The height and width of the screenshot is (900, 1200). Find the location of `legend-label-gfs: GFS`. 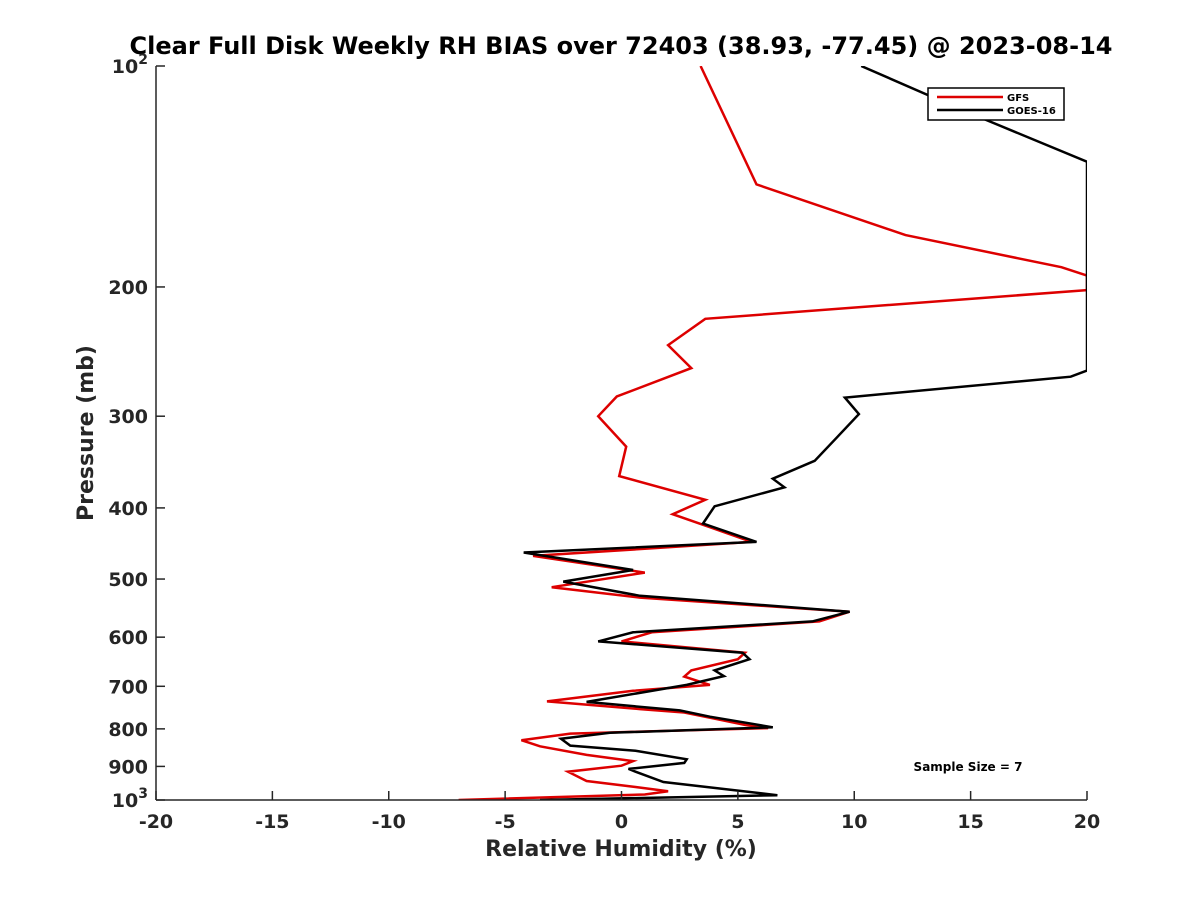

legend-label-gfs: GFS is located at coordinates (1018, 98).